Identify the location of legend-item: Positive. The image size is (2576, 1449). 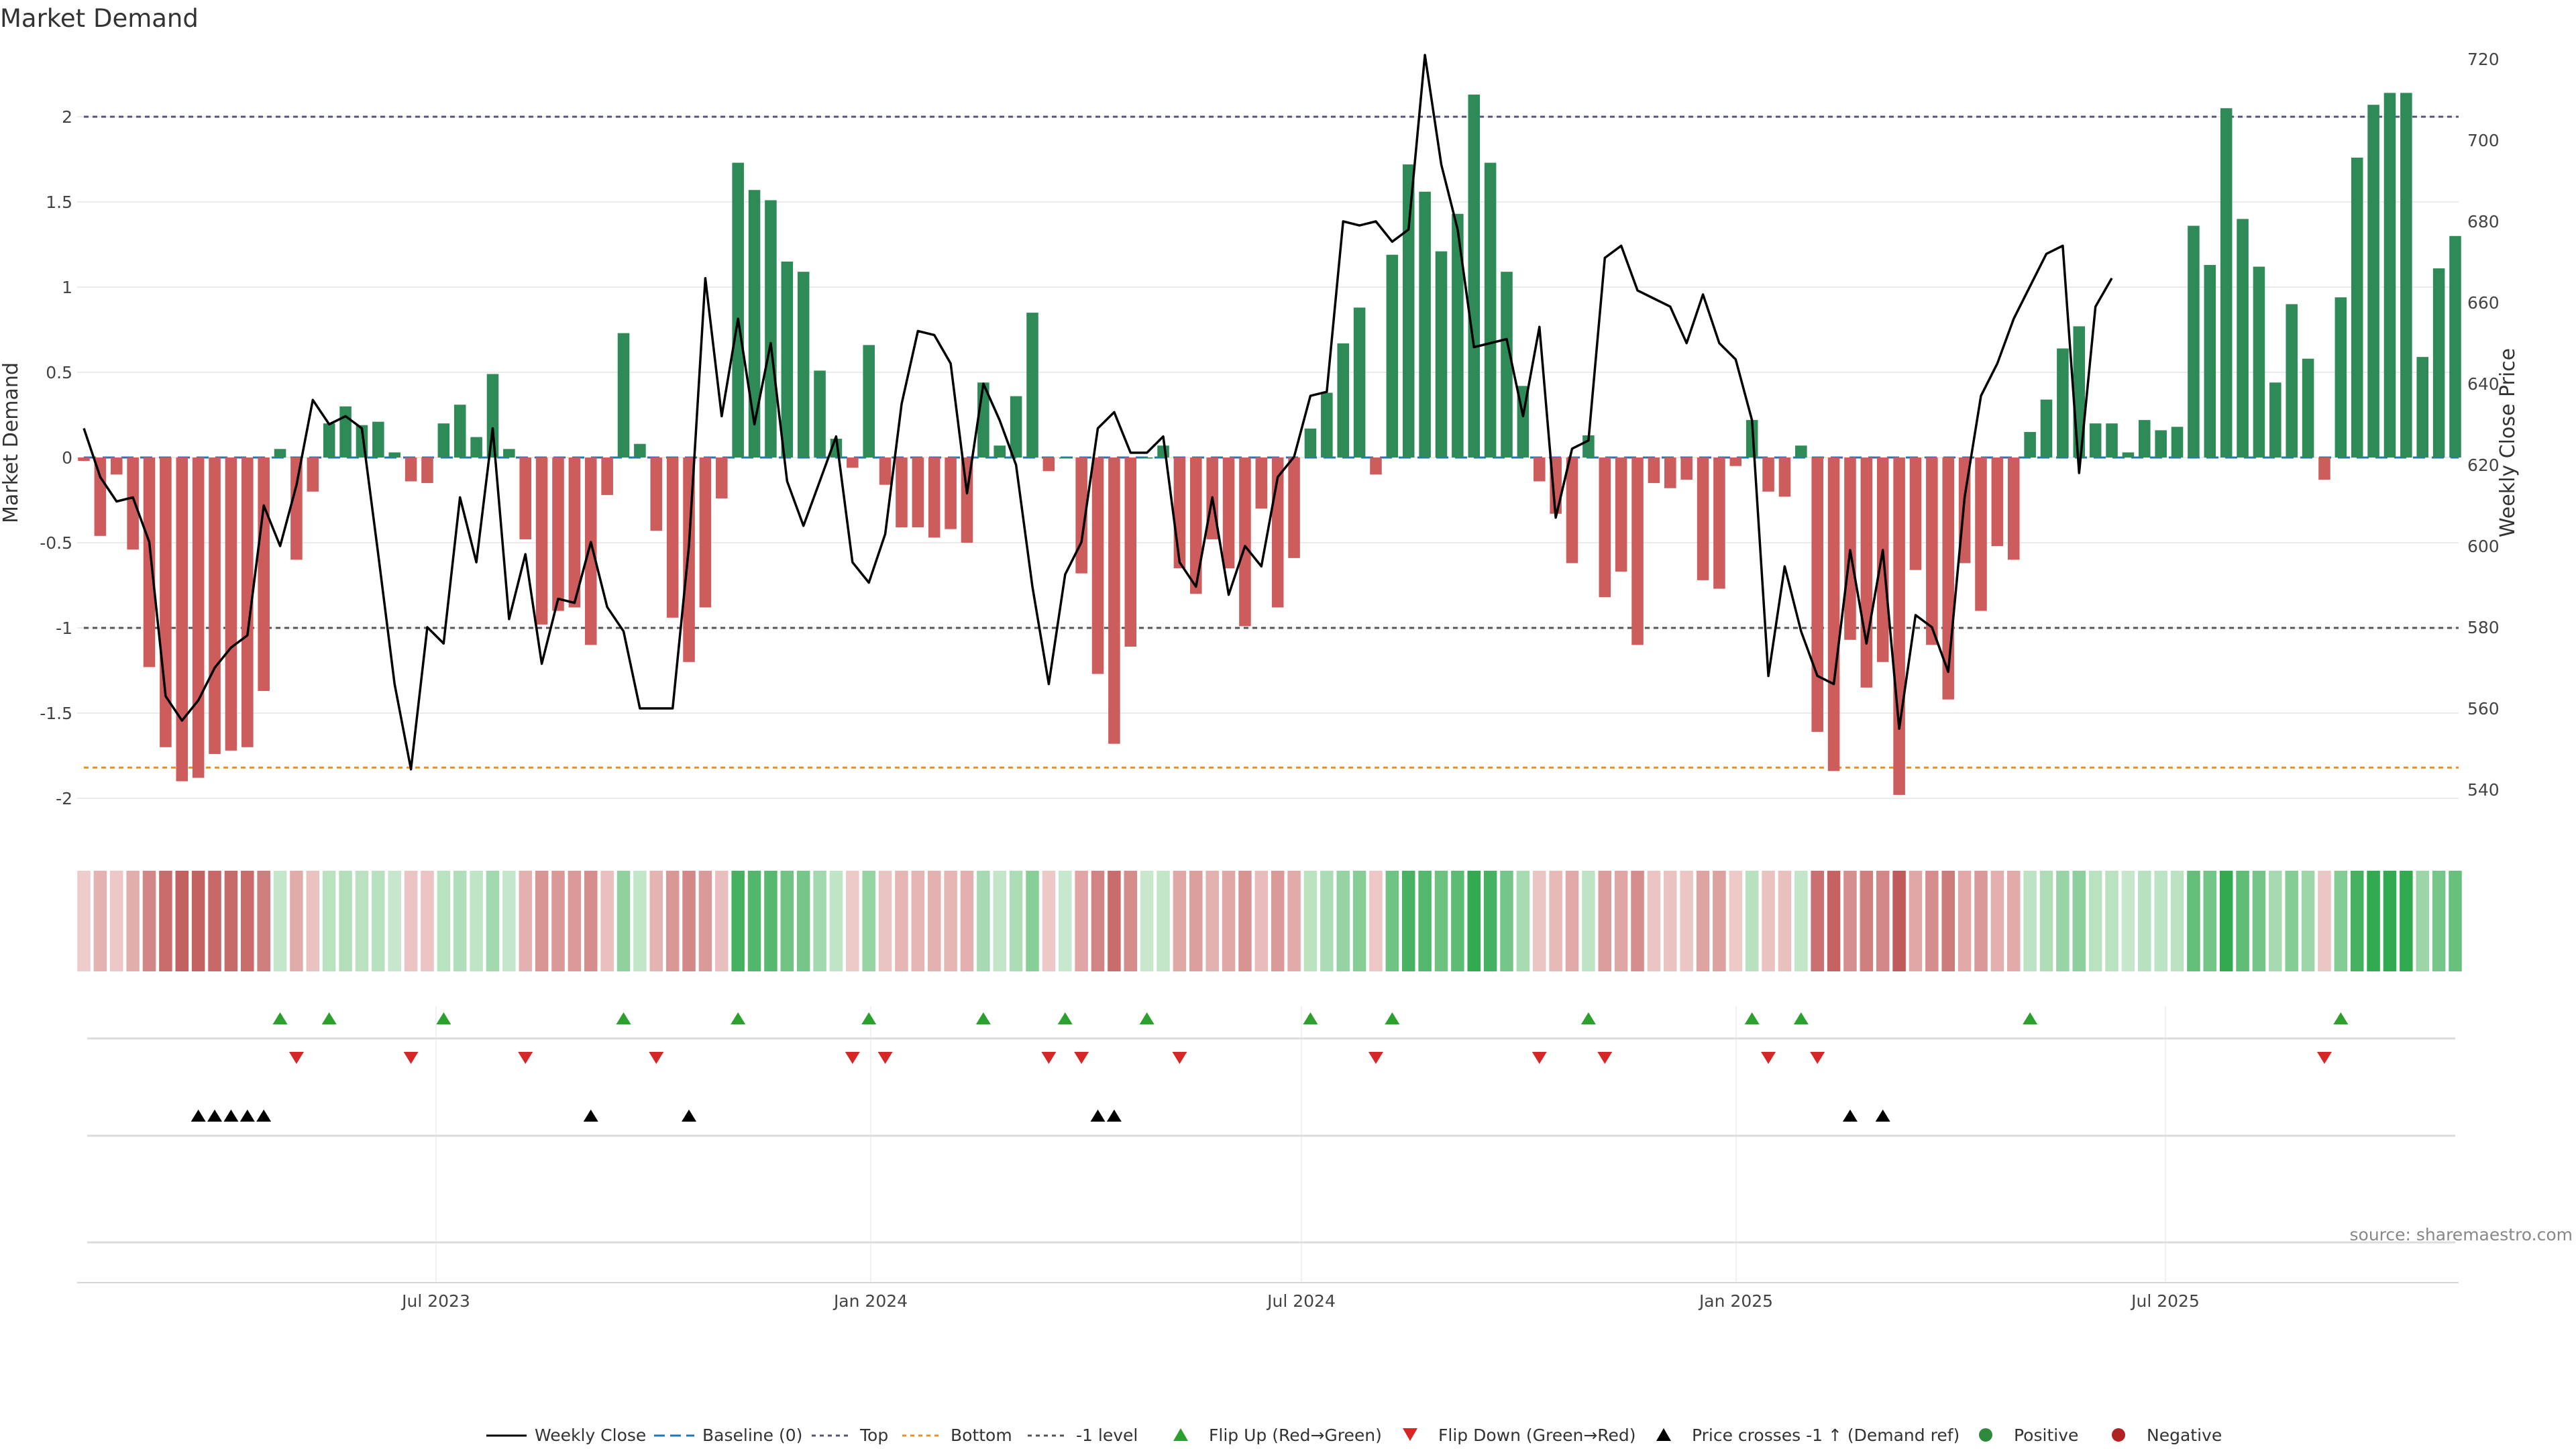
(2028, 1435).